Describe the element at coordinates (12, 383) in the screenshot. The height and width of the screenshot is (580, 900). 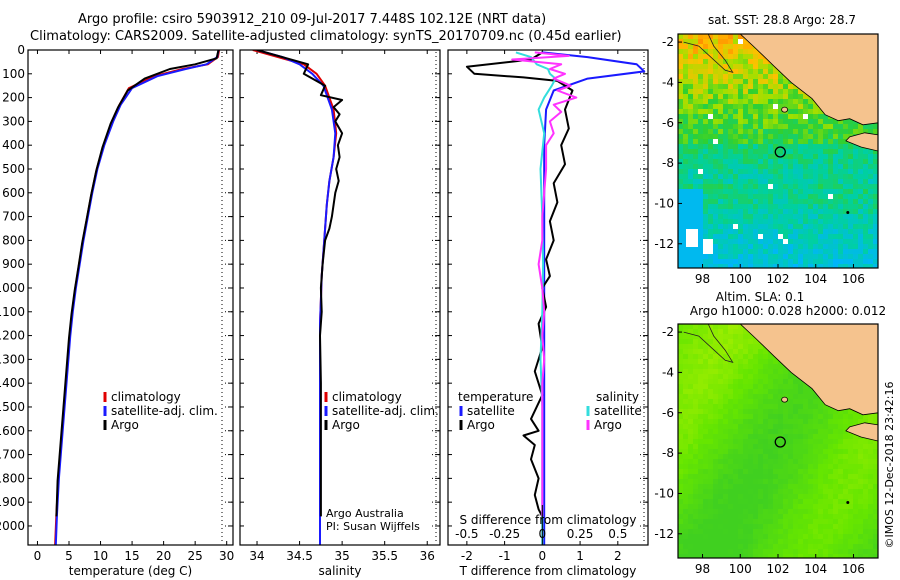
I see `y-tick-label: 1400` at that location.